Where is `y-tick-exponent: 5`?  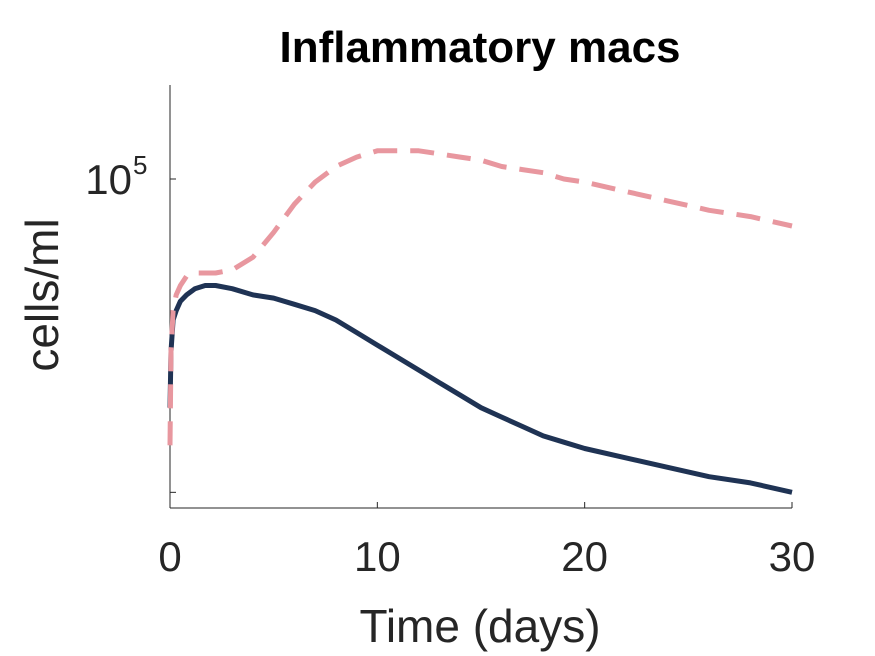
y-tick-exponent: 5 is located at coordinates (140, 165).